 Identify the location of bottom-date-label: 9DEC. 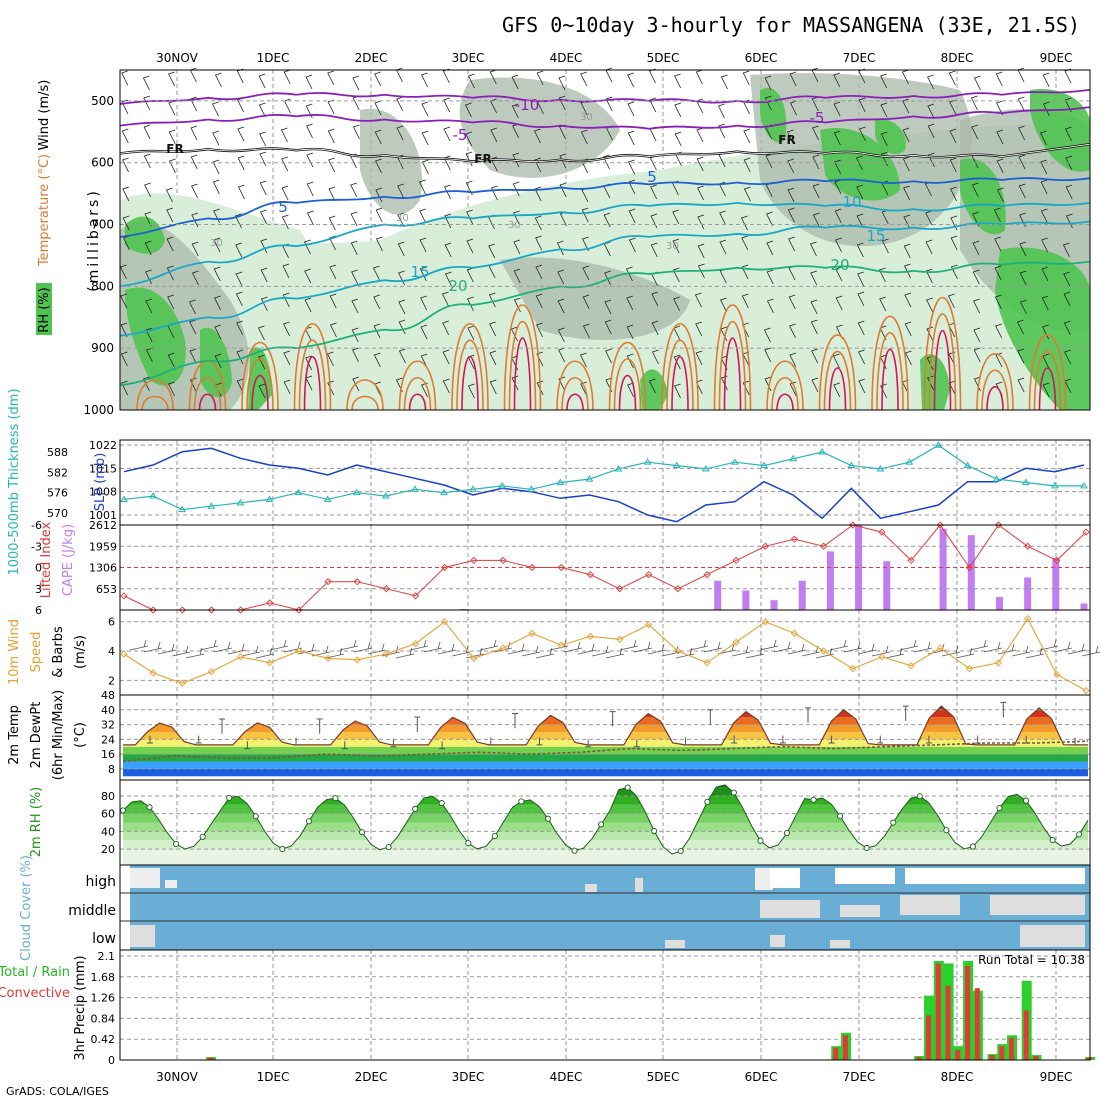
(1056, 1077).